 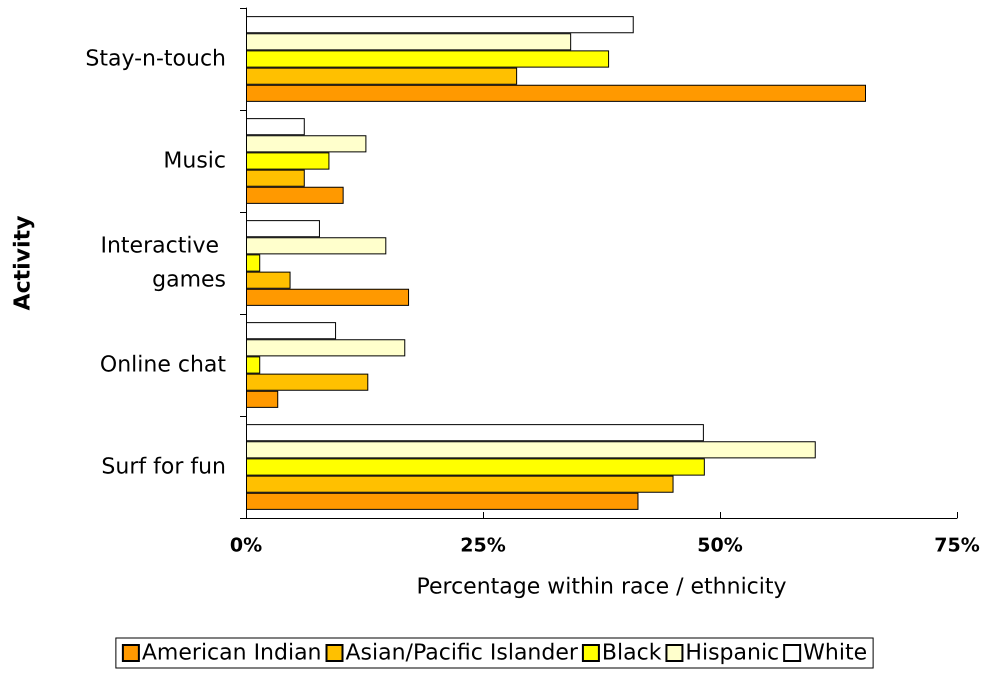 I want to click on x-axis-title: Percentage within race / ethnicity, so click(x=601, y=587).